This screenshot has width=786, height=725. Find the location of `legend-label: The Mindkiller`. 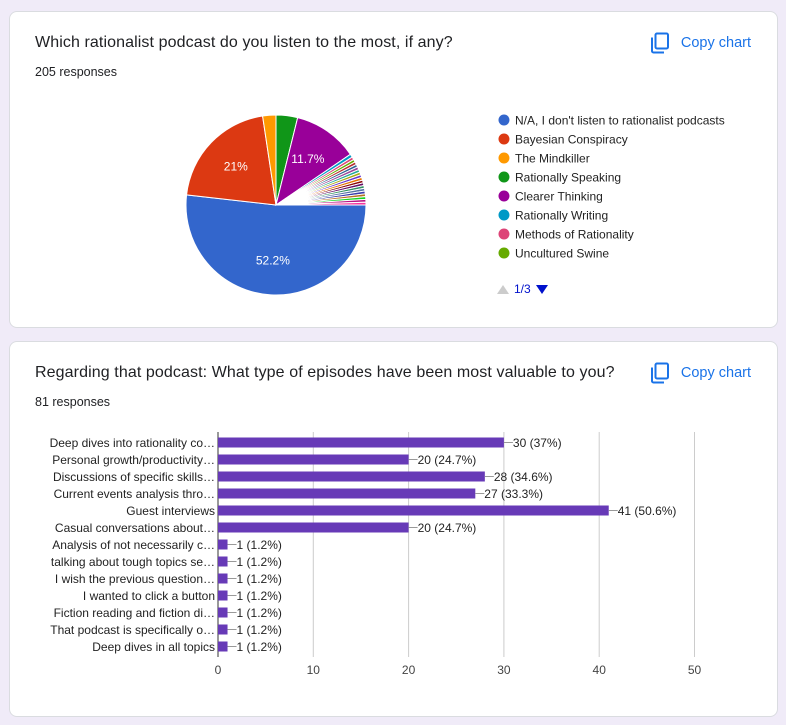

legend-label: The Mindkiller is located at coordinates (552, 159).